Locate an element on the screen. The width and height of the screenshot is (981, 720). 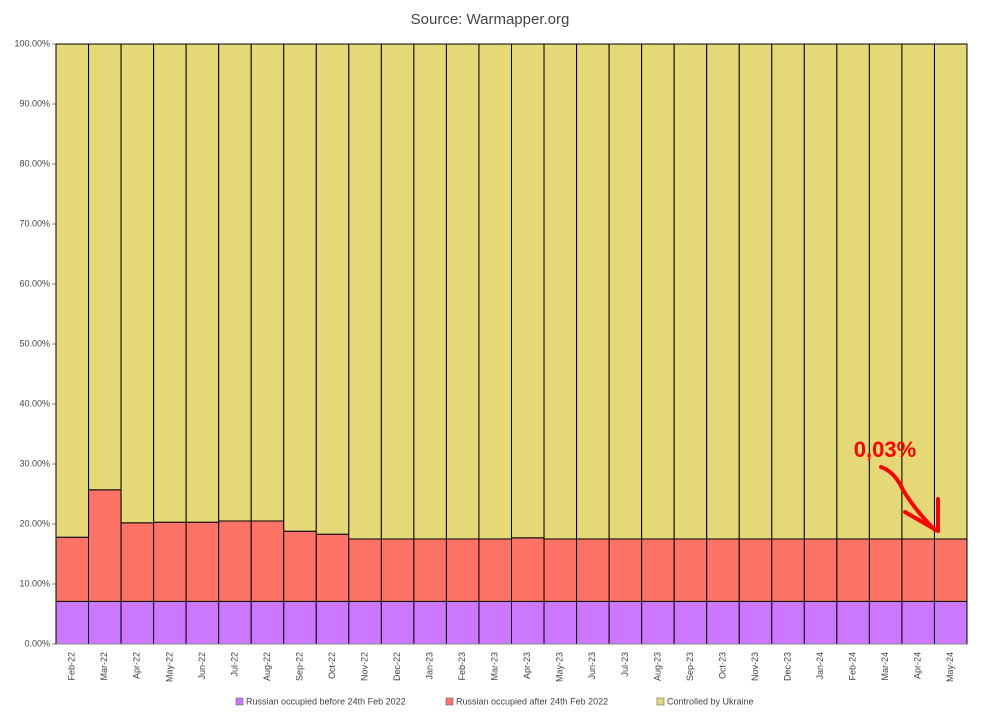
x-tick-label: Oct-23 is located at coordinates (722, 665).